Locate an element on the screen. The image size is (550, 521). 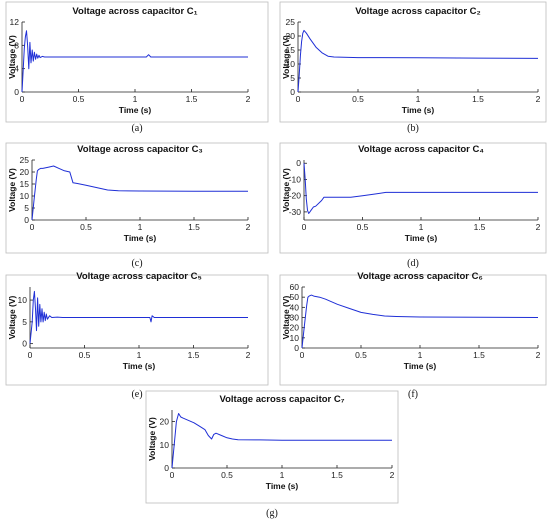
chart-f-frame is located at coordinates (413, 330).